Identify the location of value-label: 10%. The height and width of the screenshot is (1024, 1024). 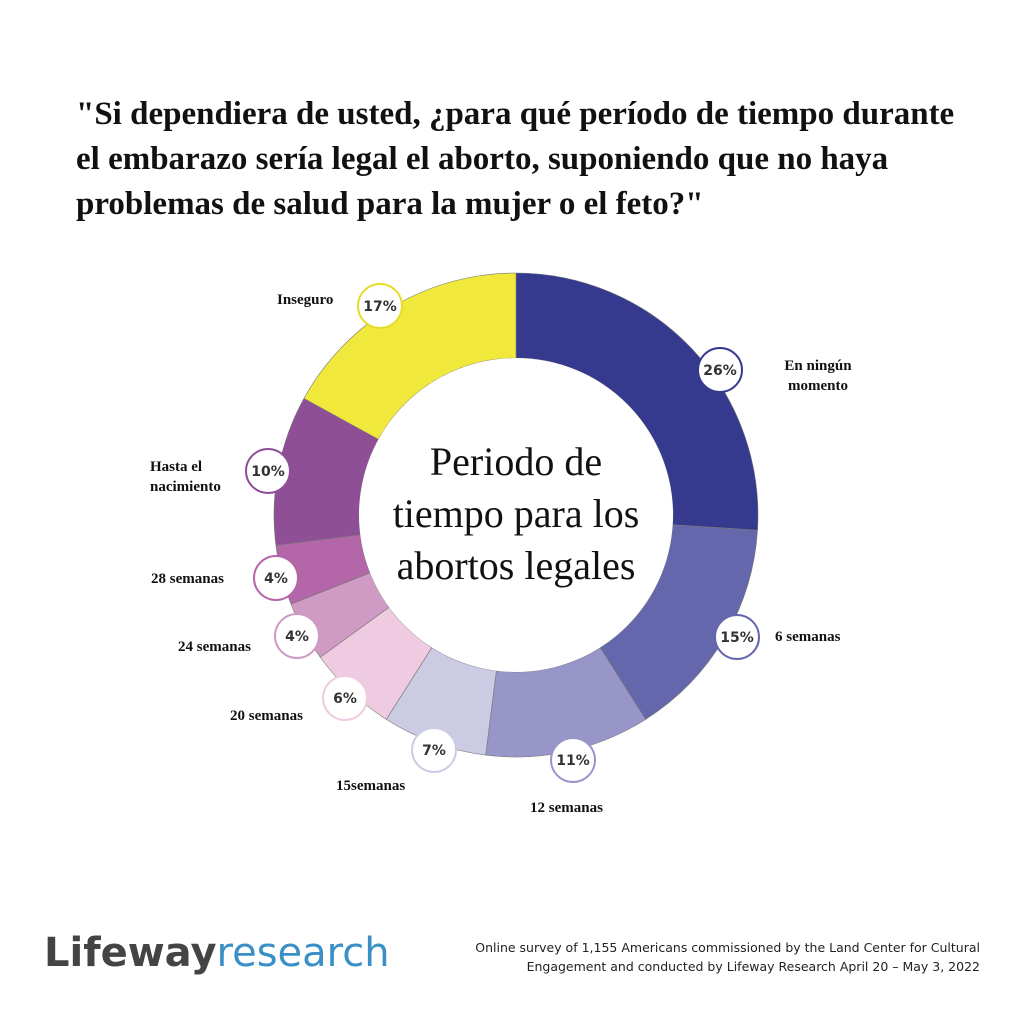
(268, 472).